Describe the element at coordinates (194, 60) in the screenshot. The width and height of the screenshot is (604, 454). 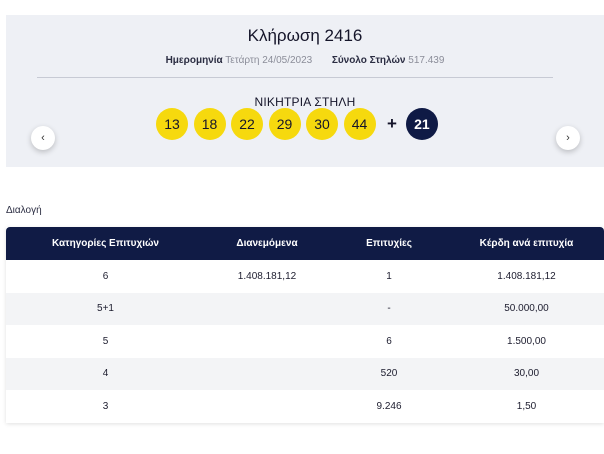
I see `date-label: Ημερομηνία` at that location.